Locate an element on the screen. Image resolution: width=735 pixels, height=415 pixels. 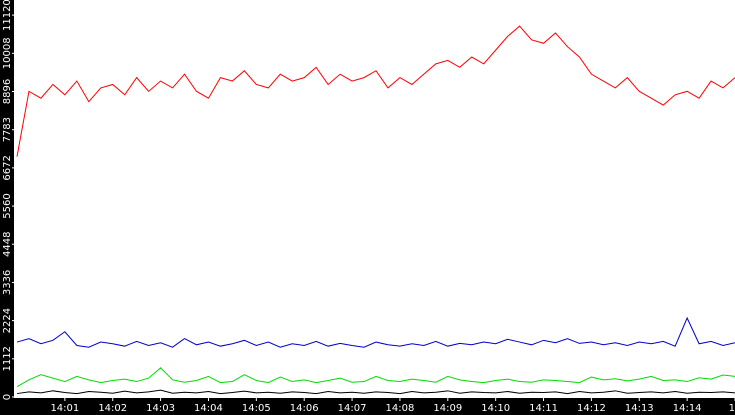
y-tick-label: 11120 is located at coordinates (7, 15).